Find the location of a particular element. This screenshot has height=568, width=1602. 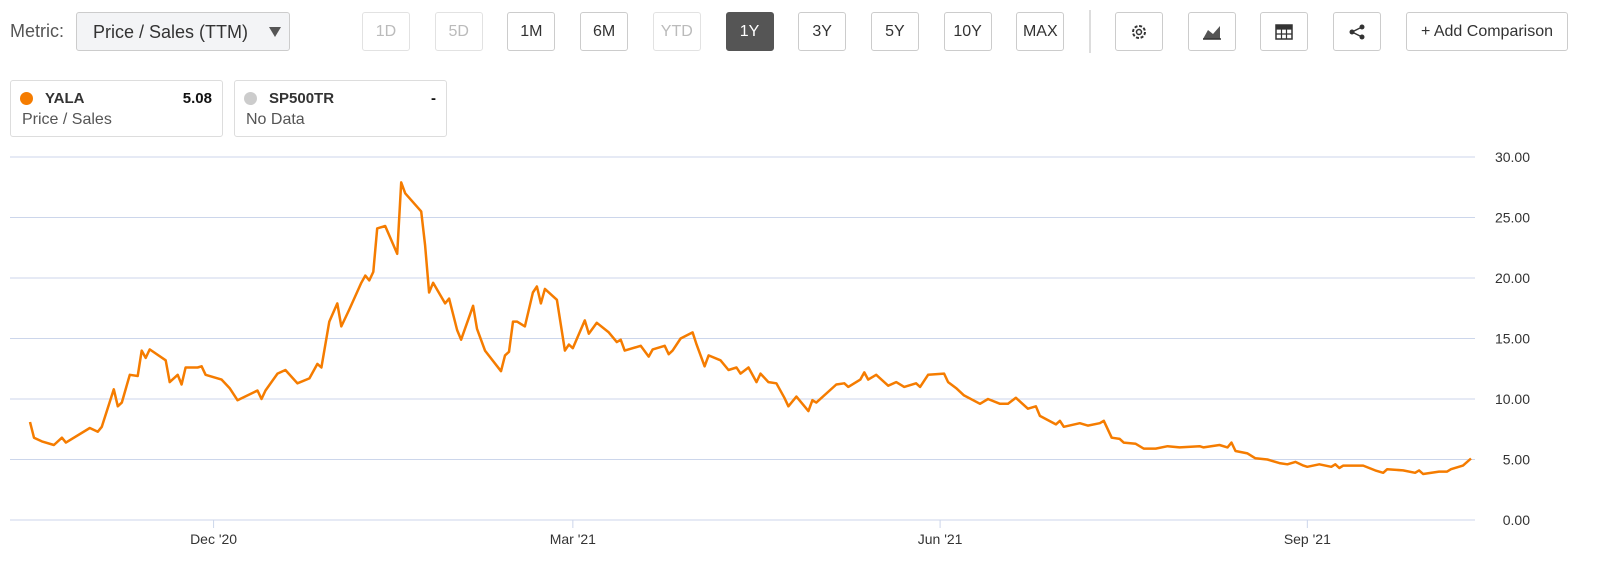

range-button: 10Y is located at coordinates (967, 31).